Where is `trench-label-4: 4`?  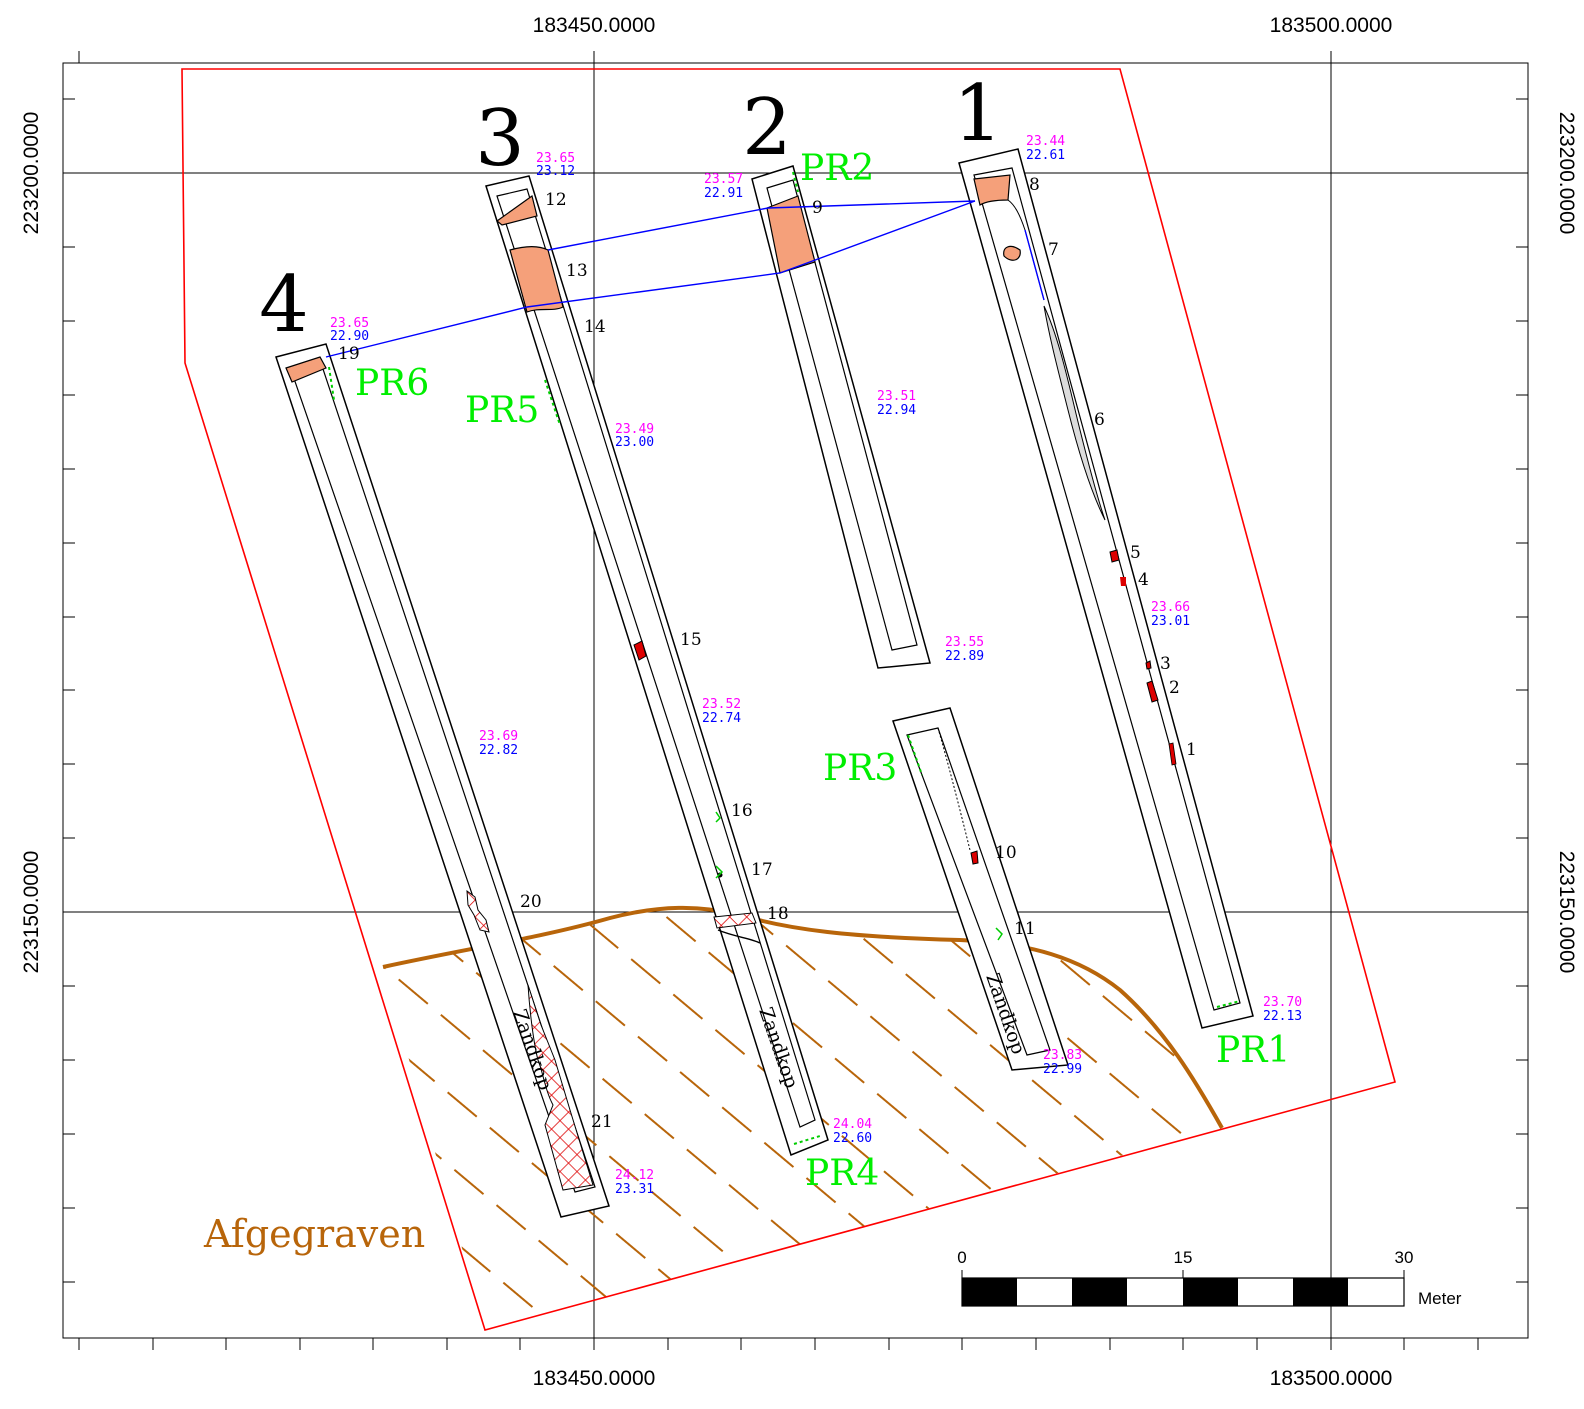 trench-label-4: 4 is located at coordinates (284, 305).